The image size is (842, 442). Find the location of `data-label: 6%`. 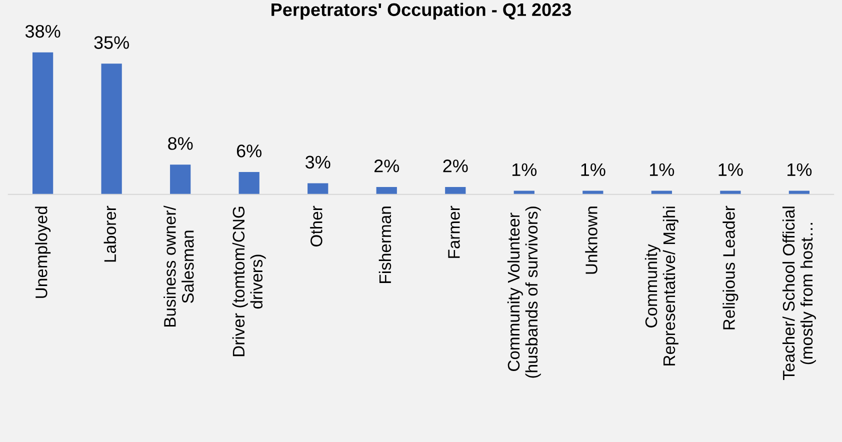

data-label: 6% is located at coordinates (249, 151).